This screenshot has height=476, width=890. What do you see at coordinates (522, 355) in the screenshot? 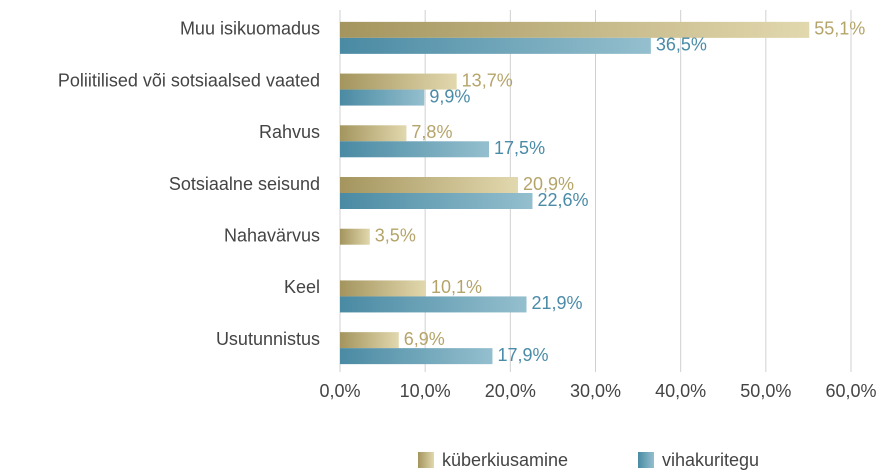
I see `value-label: 17,9%` at bounding box center [522, 355].